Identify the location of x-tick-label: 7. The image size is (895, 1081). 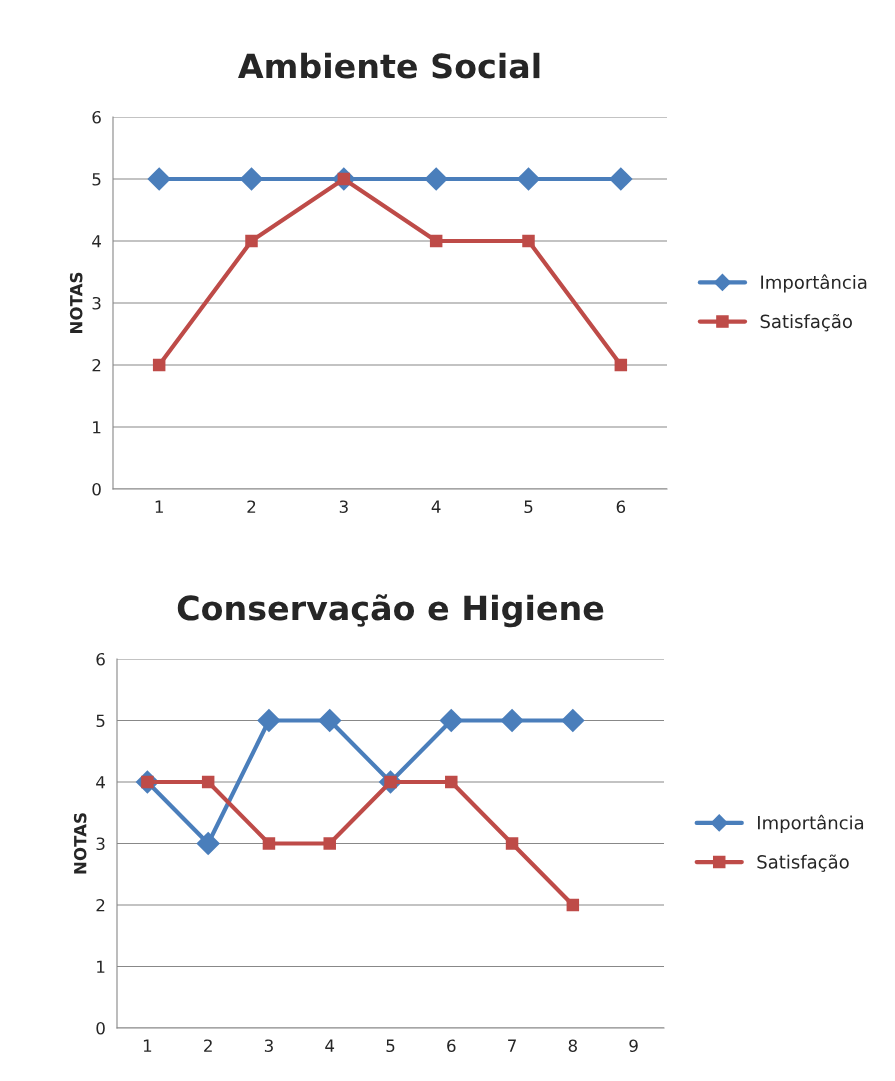
(512, 1045).